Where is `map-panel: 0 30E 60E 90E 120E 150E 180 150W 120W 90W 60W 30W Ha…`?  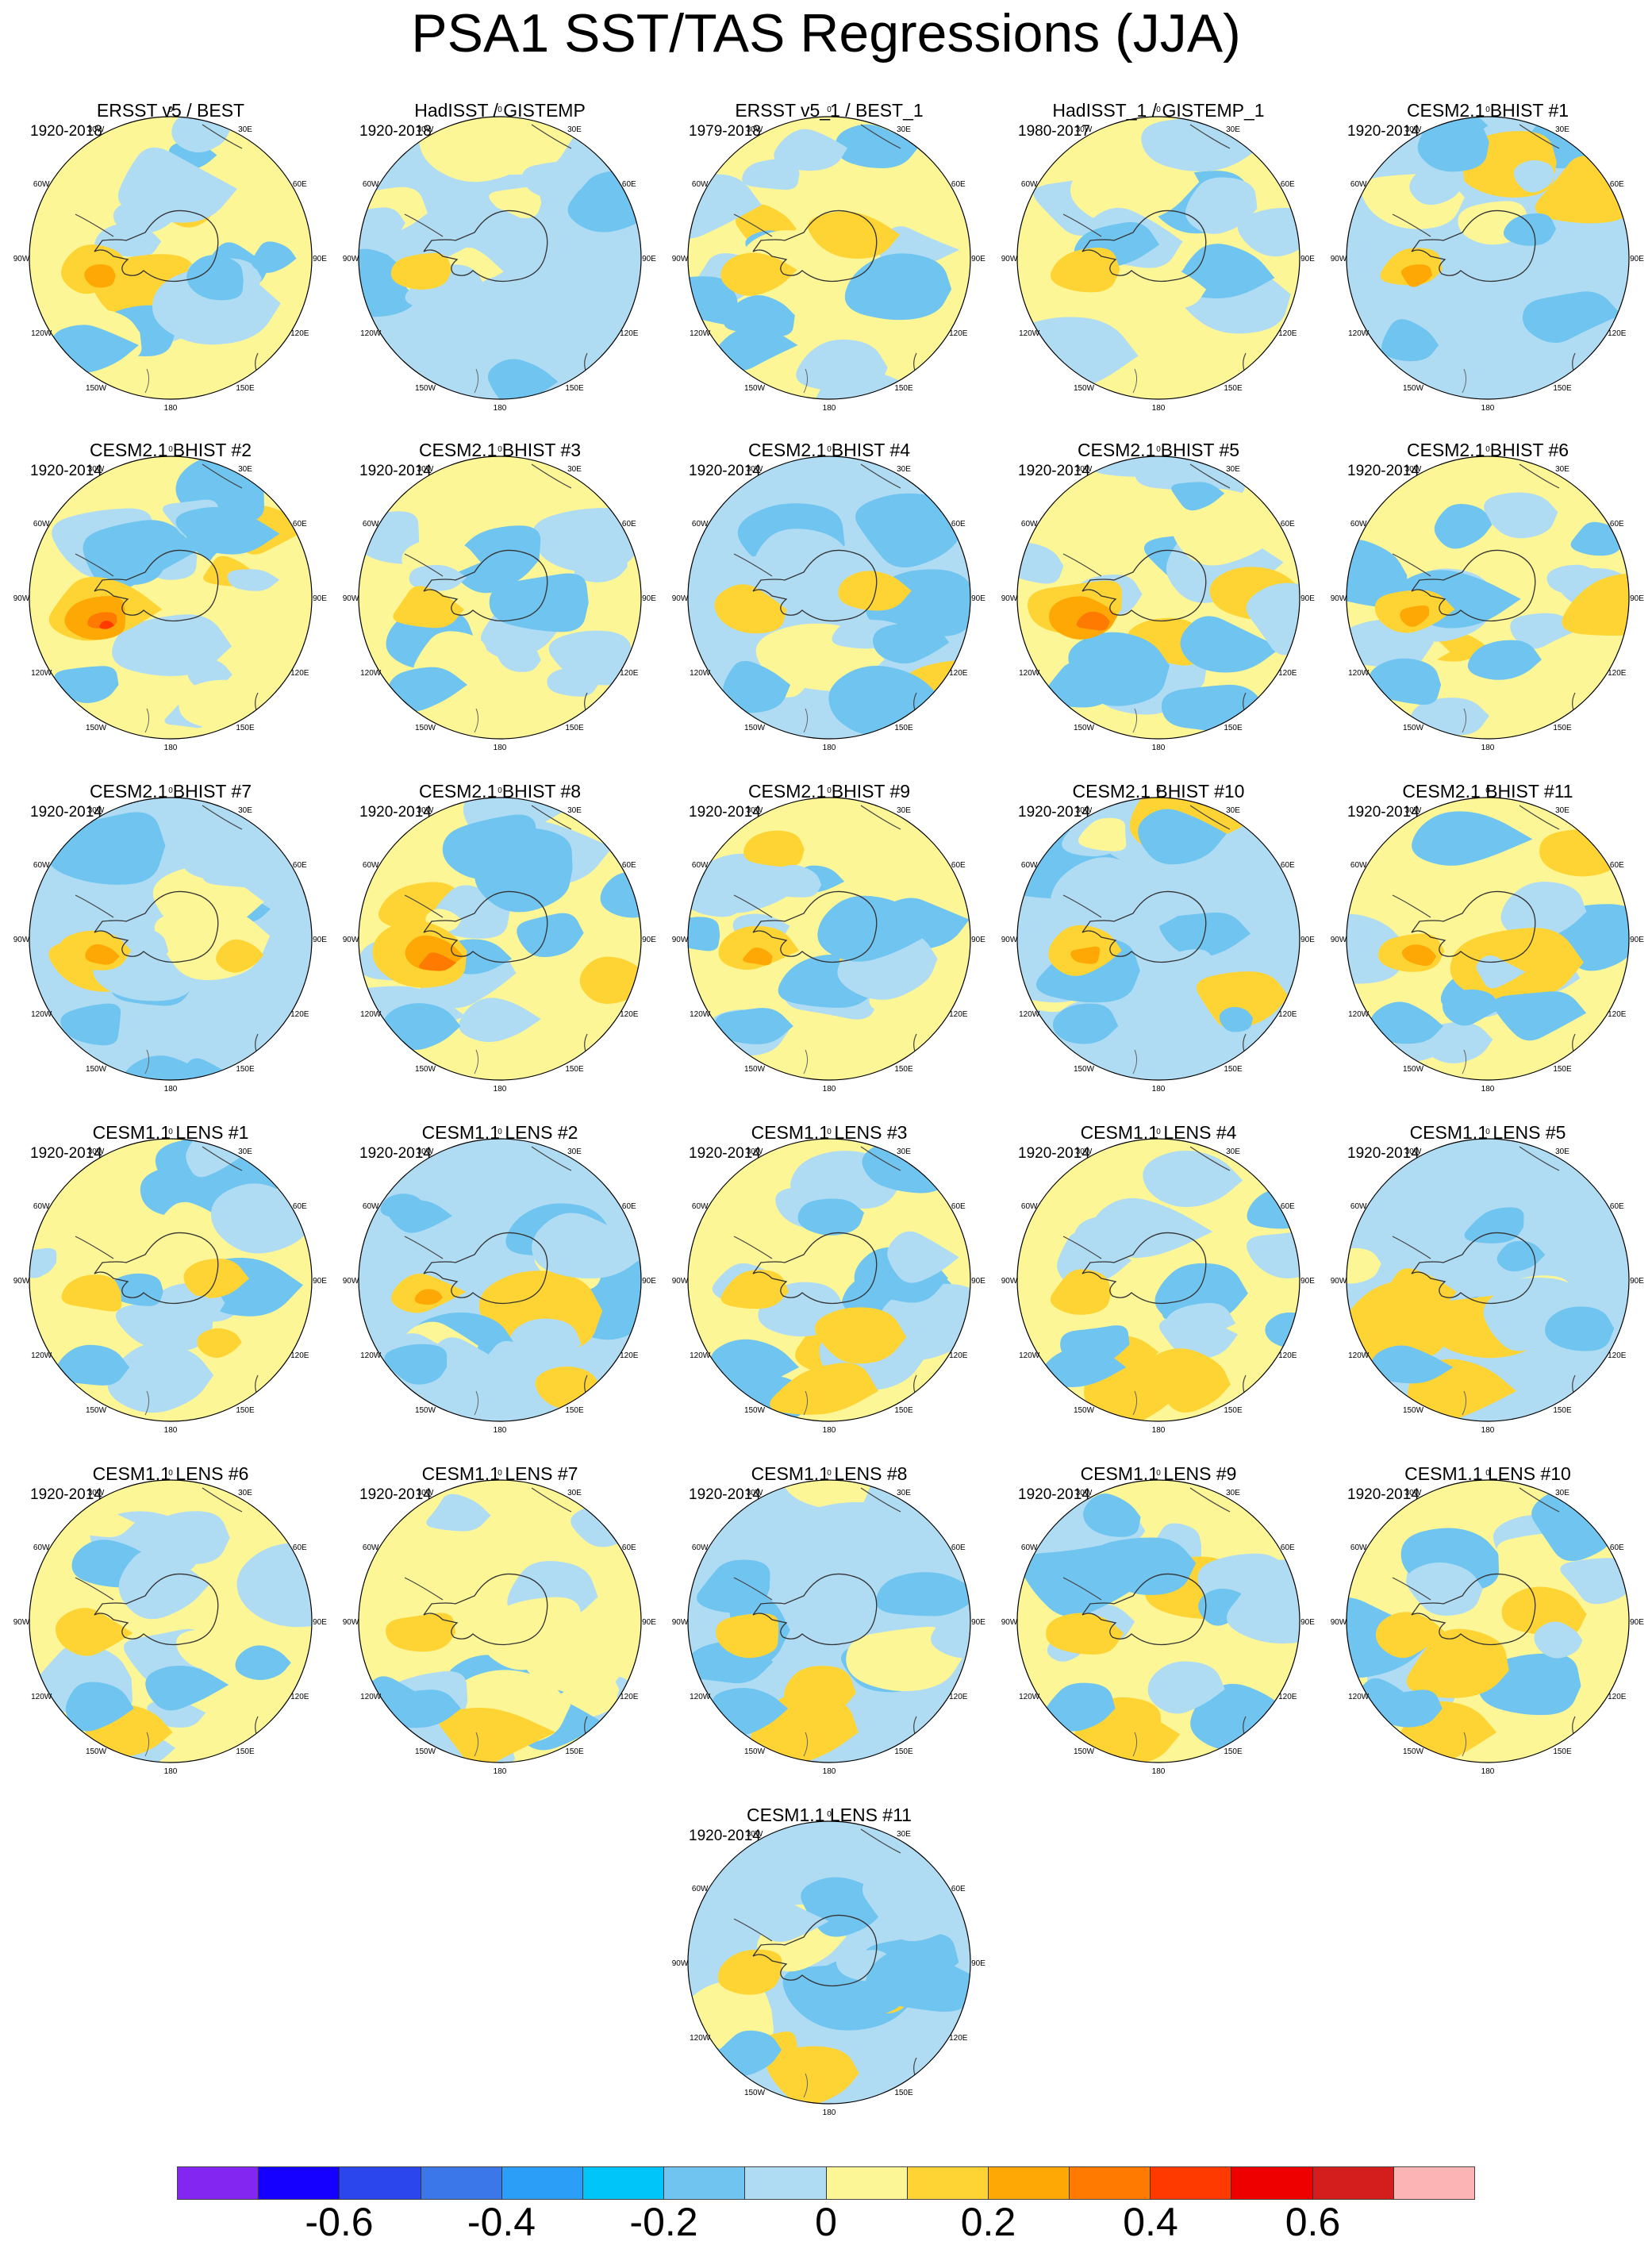
map-panel: 0 30E 60E 90E 120E 150E 180 150W 120W 90W 60W 30W Ha… is located at coordinates (500, 270).